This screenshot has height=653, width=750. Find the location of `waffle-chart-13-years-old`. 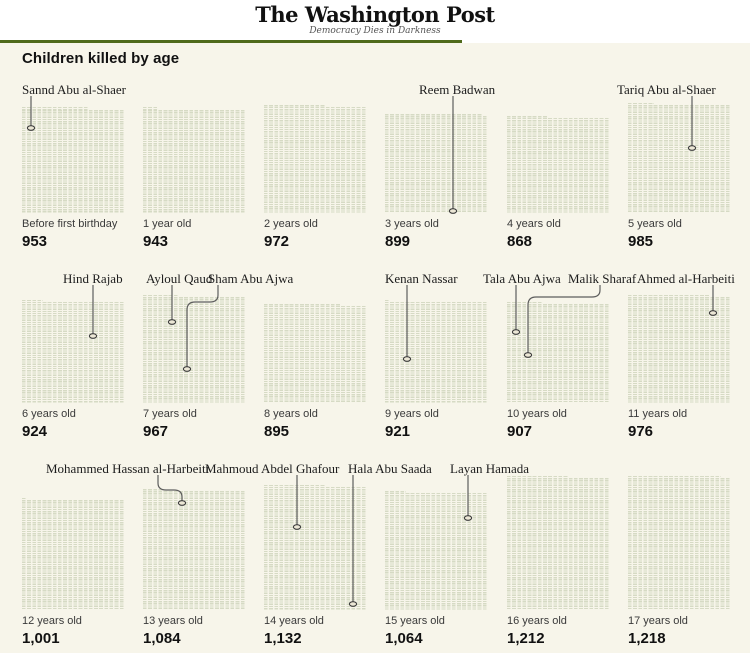

waffle-chart-13-years-old is located at coordinates (194, 550).